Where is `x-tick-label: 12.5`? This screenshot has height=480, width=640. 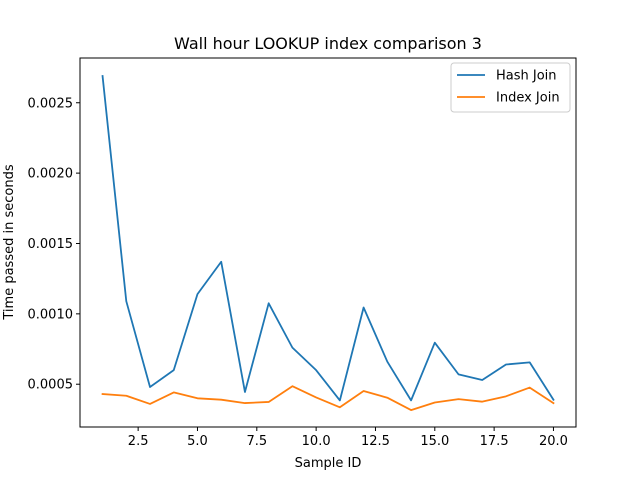 x-tick-label: 12.5 is located at coordinates (375, 441).